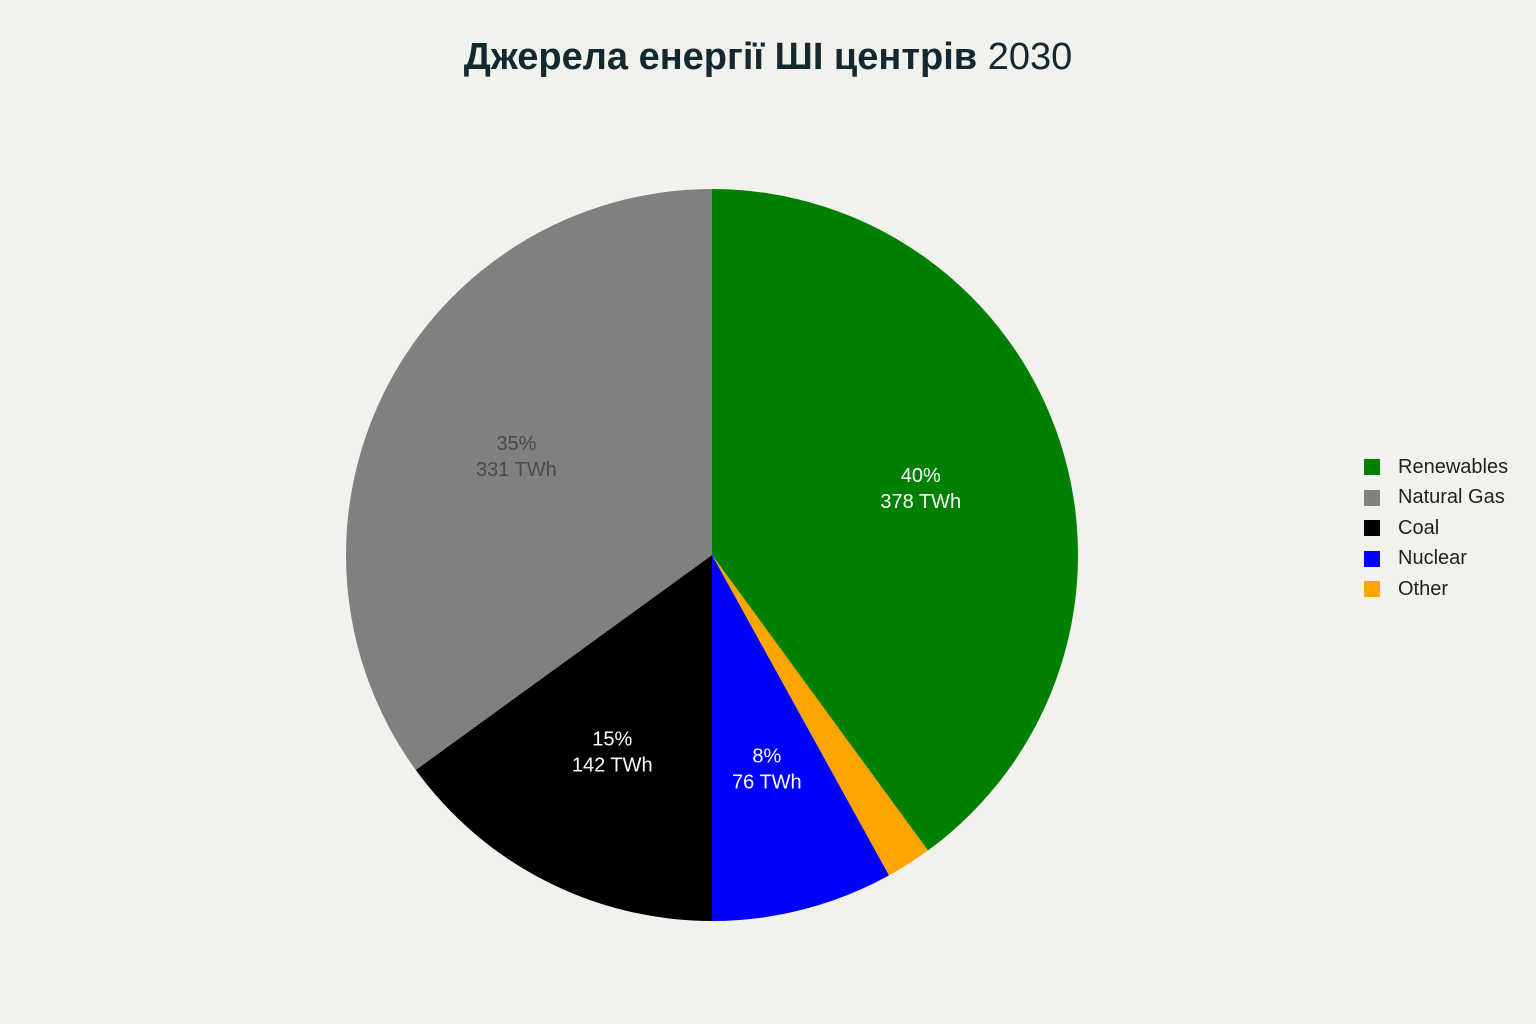 Image resolution: width=1536 pixels, height=1024 pixels. I want to click on chart-title-text: Джерела енергії ШІ центрів, so click(720, 57).